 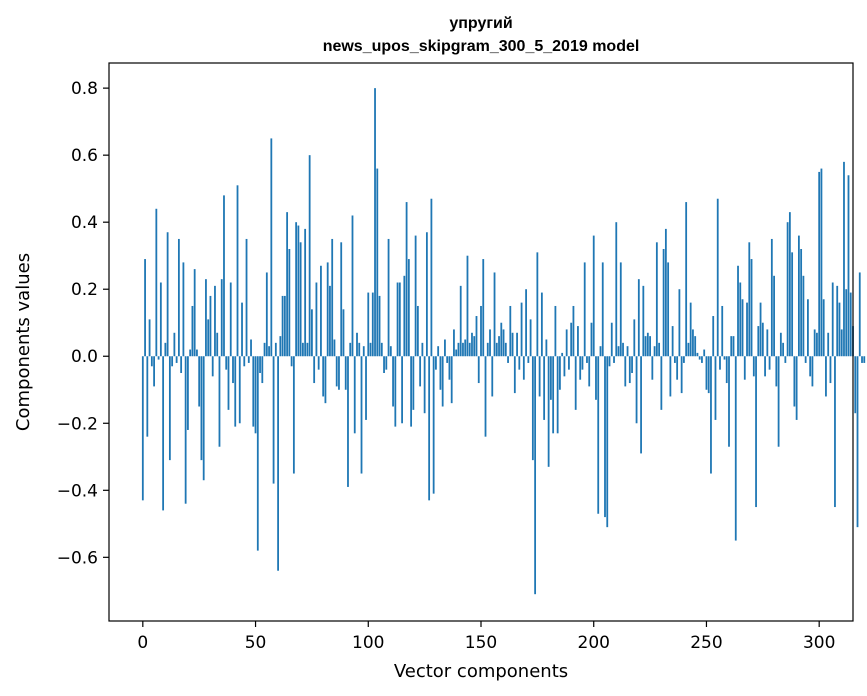 What do you see at coordinates (84, 223) in the screenshot?
I see `y-tick-label: 0.4` at bounding box center [84, 223].